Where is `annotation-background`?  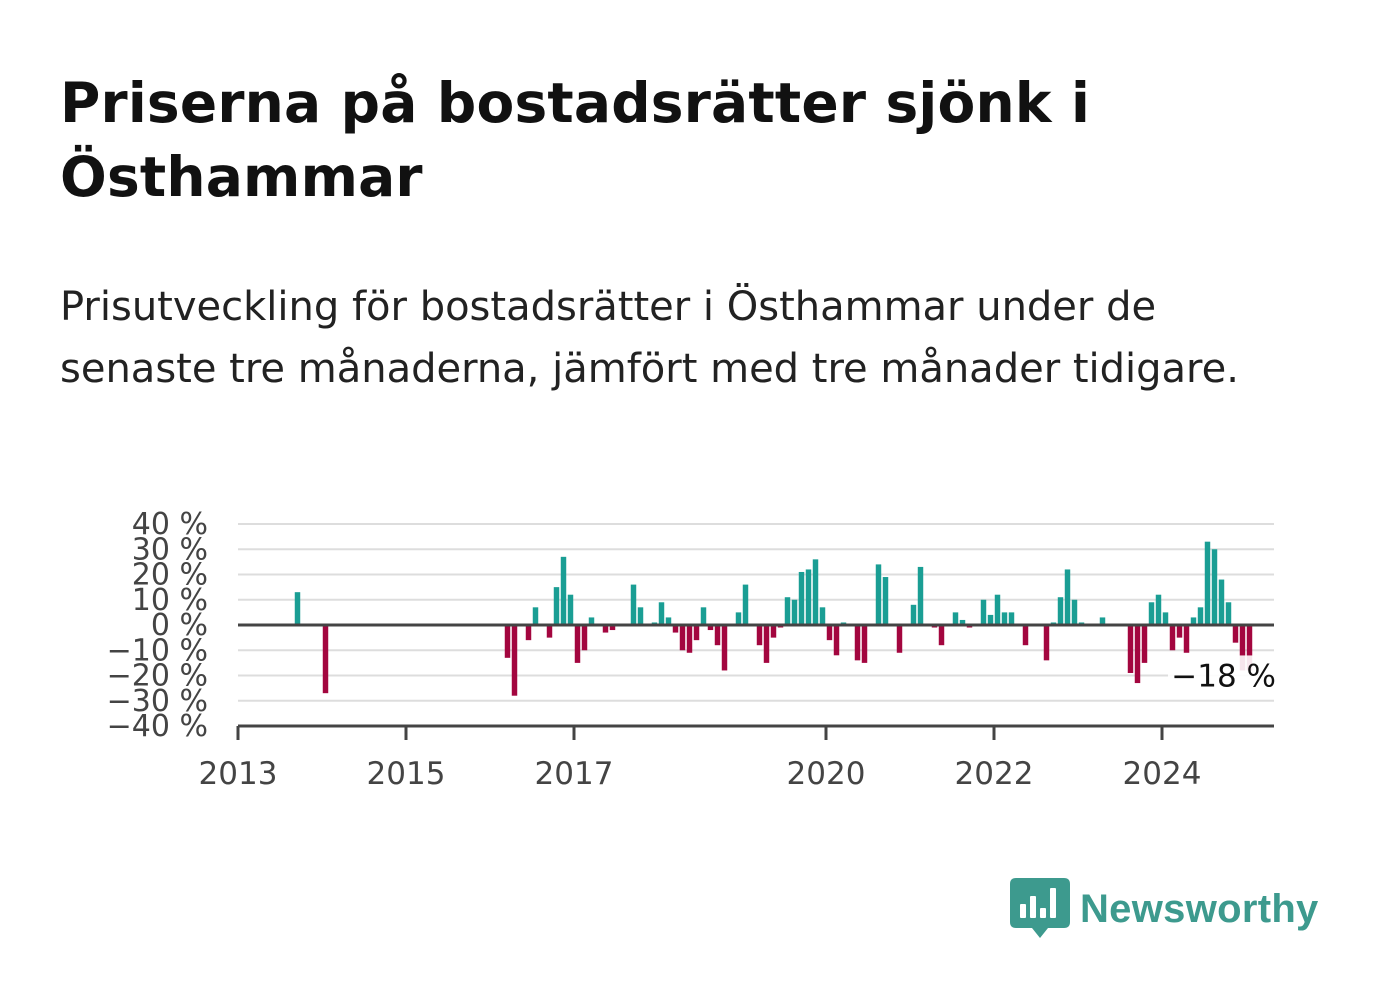
annotation-background is located at coordinates (1223, 674).